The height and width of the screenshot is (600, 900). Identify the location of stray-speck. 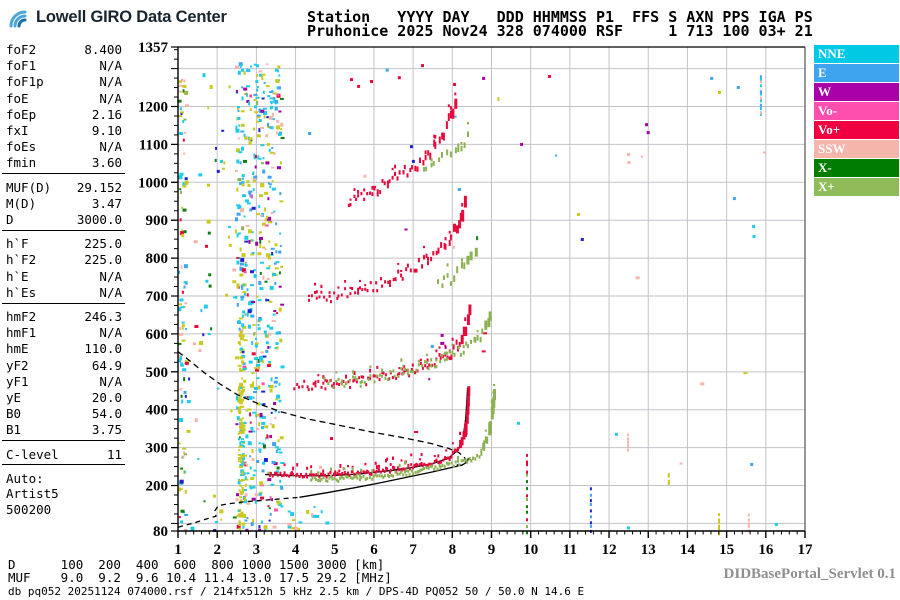
(518, 423).